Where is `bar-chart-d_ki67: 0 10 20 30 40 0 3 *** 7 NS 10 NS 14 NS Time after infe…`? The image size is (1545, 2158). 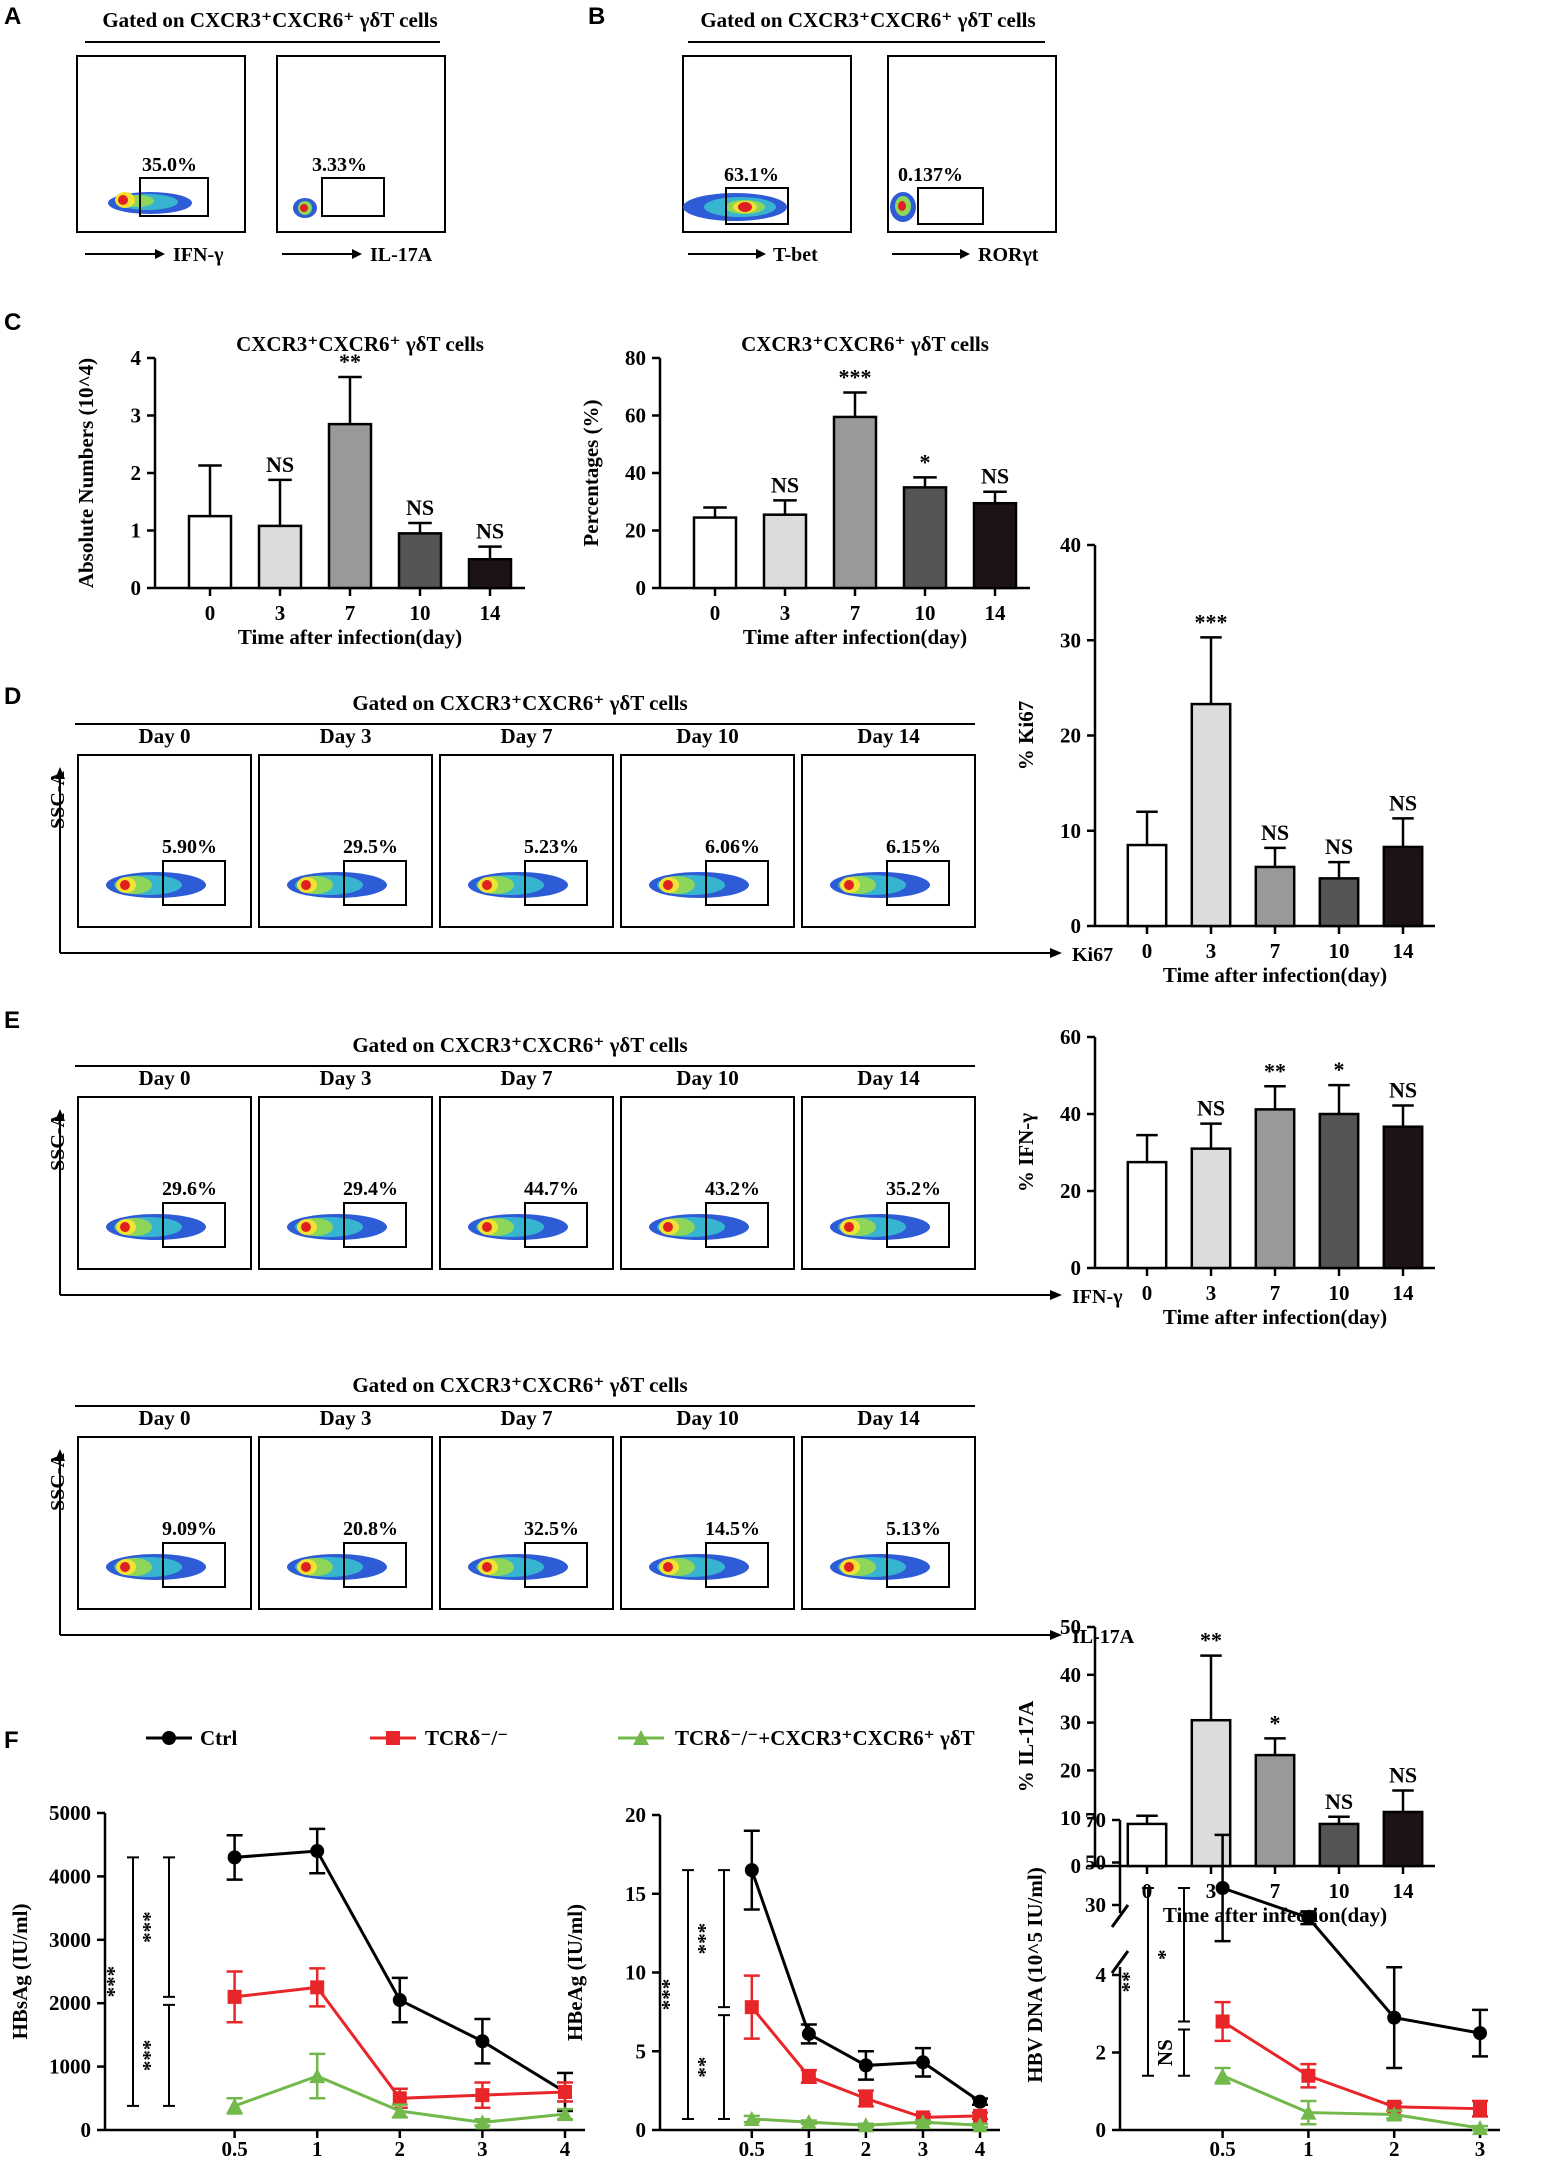
bar-chart-d_ki67: 0 10 20 30 40 0 3 *** 7 NS 10 NS 14 NS Time after infe… is located at coordinates (1224, 760).